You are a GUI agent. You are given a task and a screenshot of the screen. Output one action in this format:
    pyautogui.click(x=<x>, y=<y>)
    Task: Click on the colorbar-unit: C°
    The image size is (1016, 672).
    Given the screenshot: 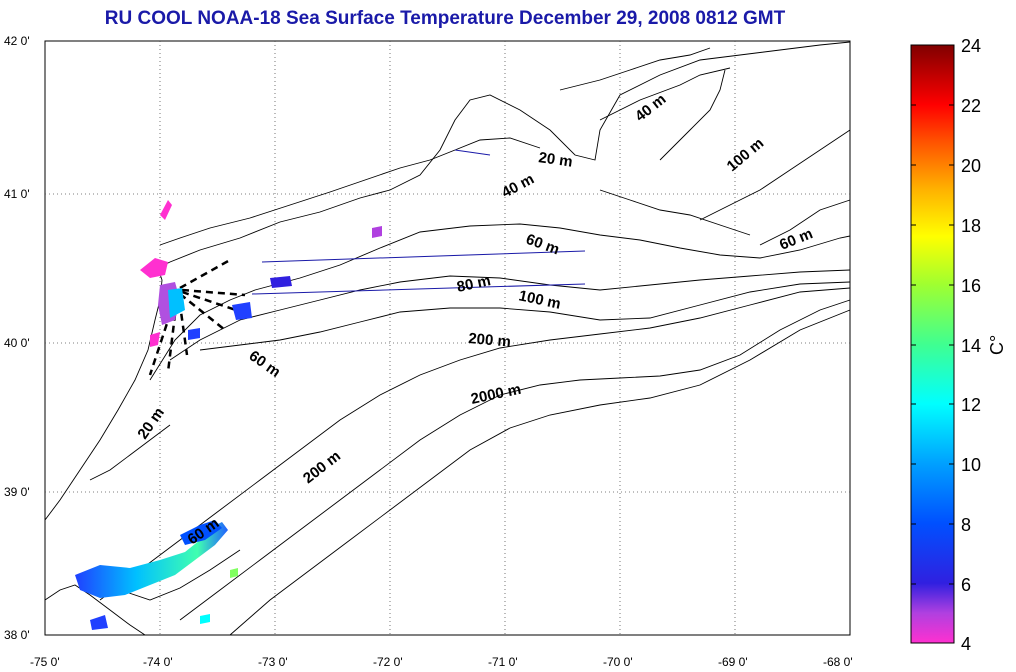 What is the action you would take?
    pyautogui.click(x=997, y=345)
    